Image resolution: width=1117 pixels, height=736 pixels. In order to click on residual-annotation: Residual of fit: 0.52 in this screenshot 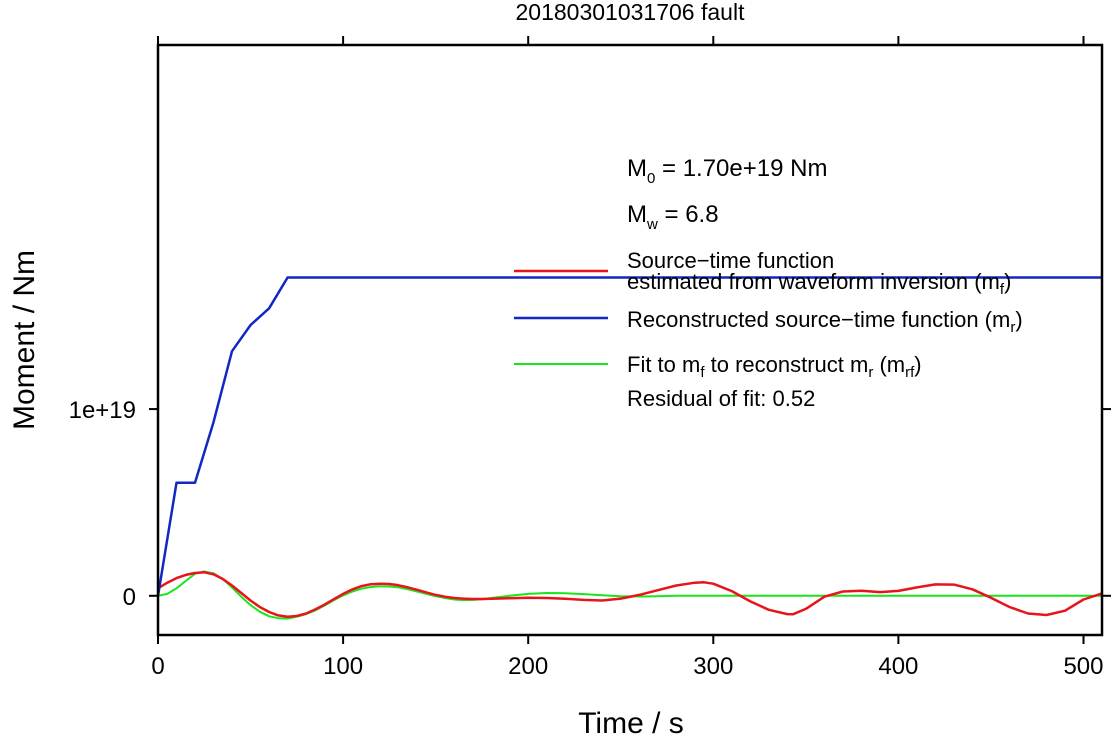, I will do `click(721, 398)`.